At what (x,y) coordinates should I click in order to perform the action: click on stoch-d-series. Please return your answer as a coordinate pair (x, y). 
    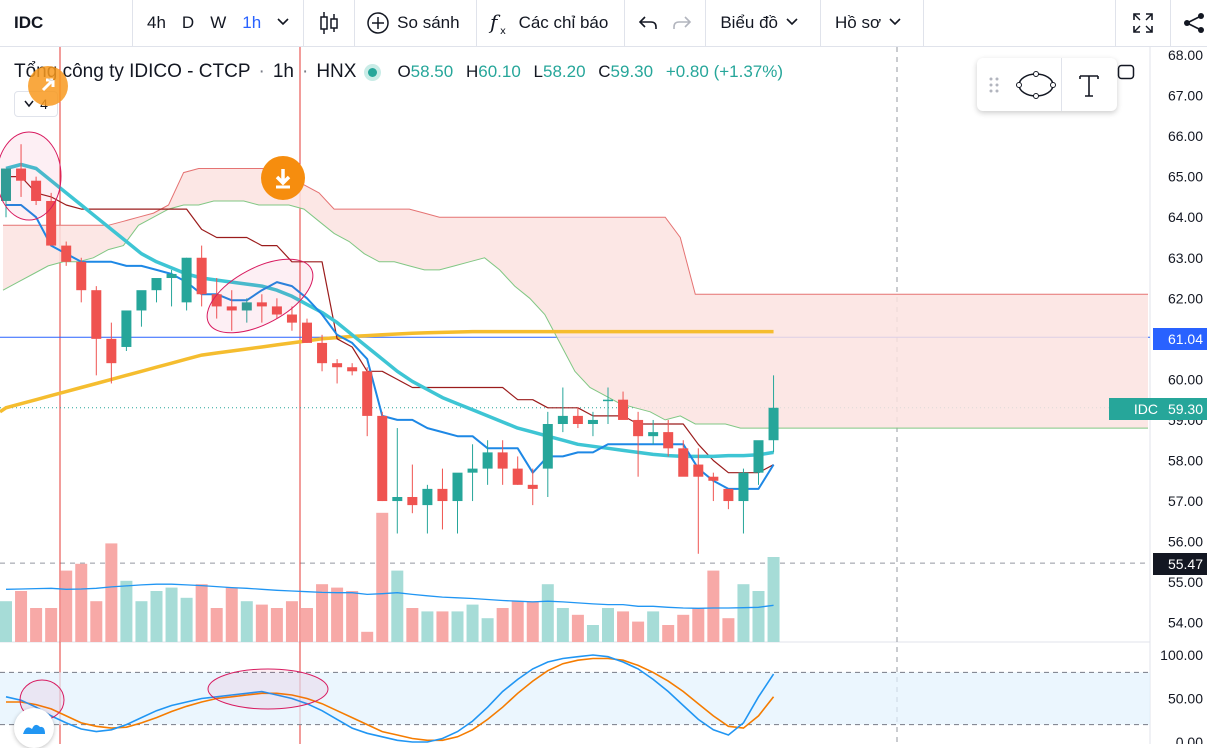
    Looking at the image, I should click on (390, 699).